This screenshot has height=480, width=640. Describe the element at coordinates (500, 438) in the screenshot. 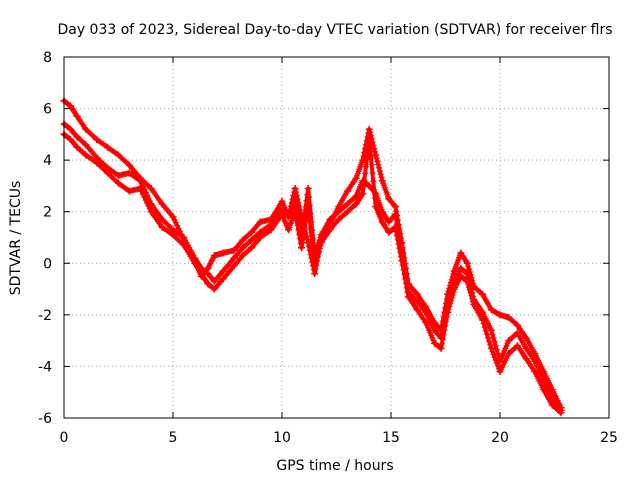

I see `x-tick-label: 20` at that location.